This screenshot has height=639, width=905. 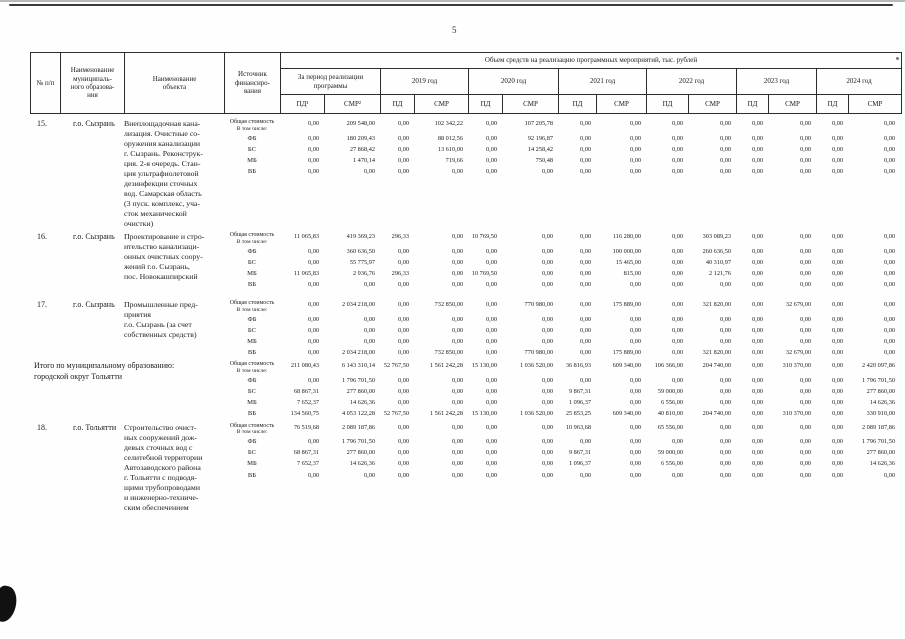 I want to click on source-label-including: В том числе:, so click(x=252, y=309).